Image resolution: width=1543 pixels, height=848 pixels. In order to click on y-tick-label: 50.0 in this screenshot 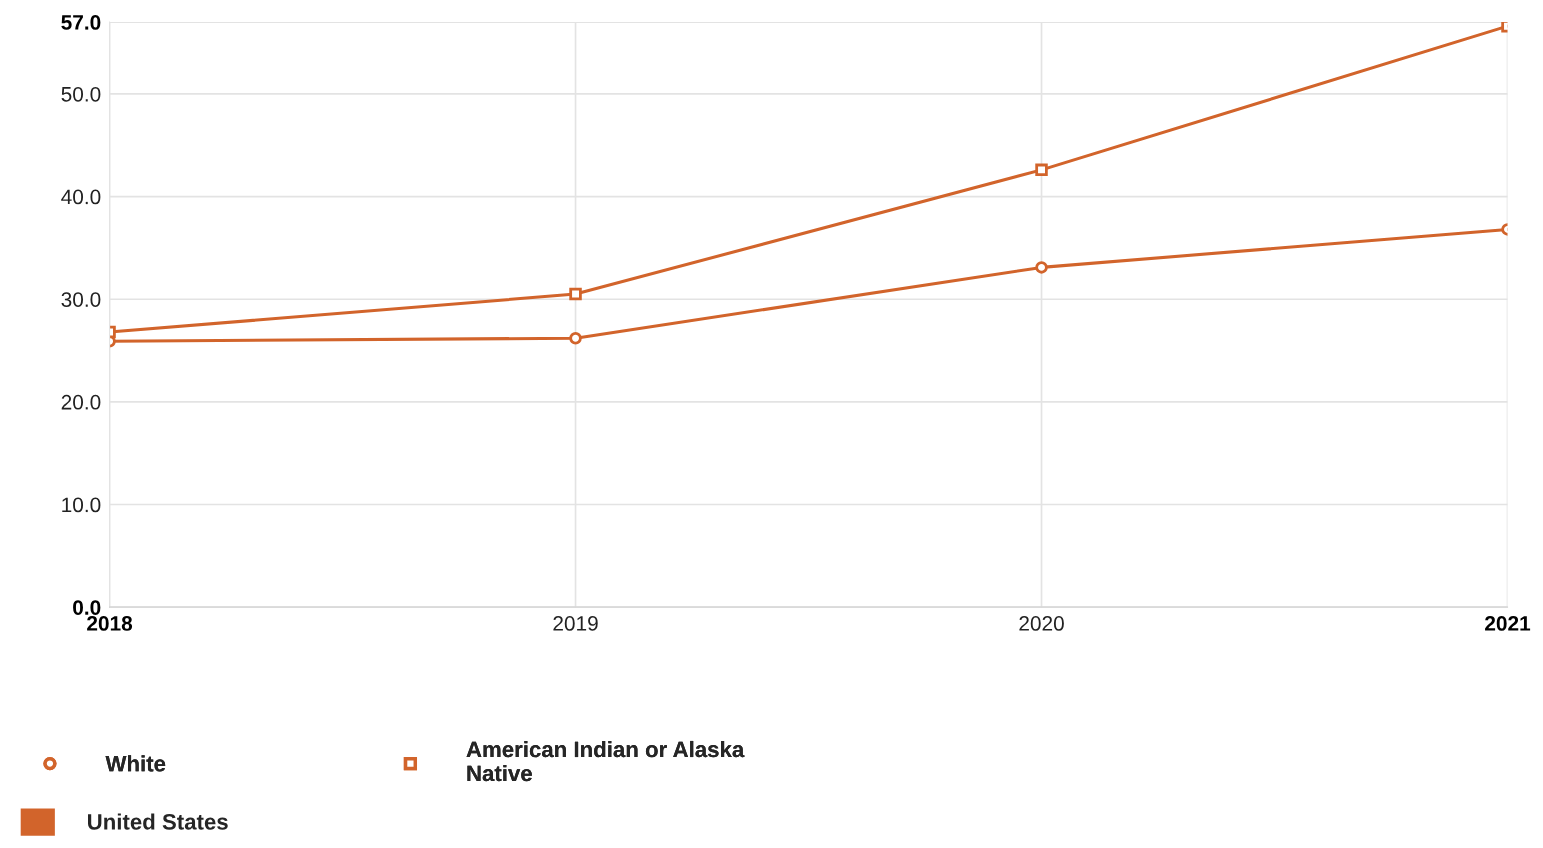, I will do `click(81, 94)`.